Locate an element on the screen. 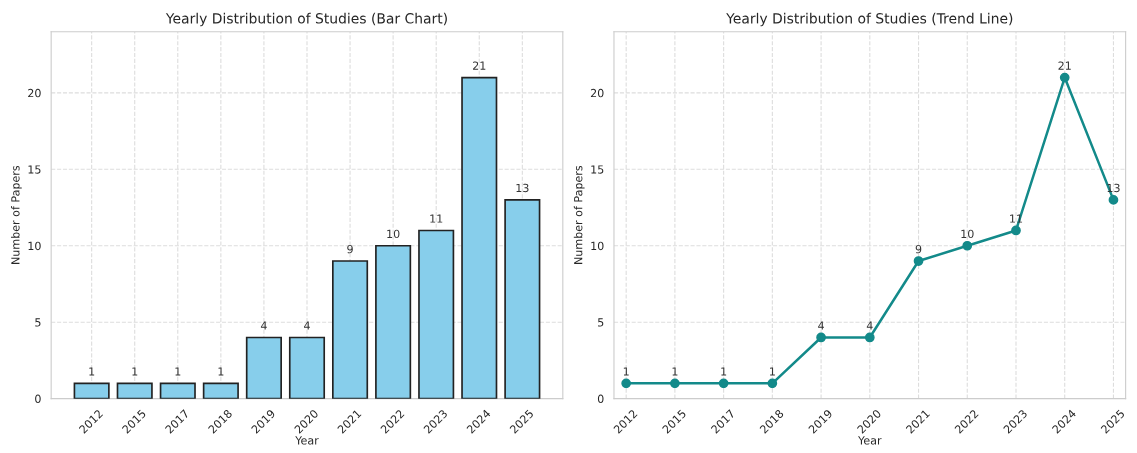  data-label: 11 is located at coordinates (436, 218).